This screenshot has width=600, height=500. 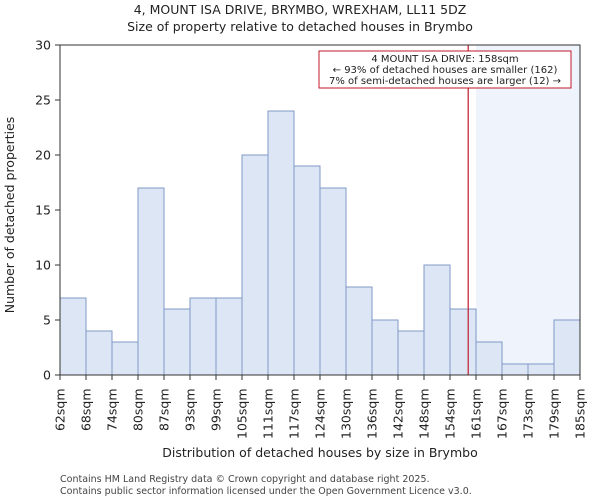 I want to click on bar-111sqm, so click(x=281, y=243).